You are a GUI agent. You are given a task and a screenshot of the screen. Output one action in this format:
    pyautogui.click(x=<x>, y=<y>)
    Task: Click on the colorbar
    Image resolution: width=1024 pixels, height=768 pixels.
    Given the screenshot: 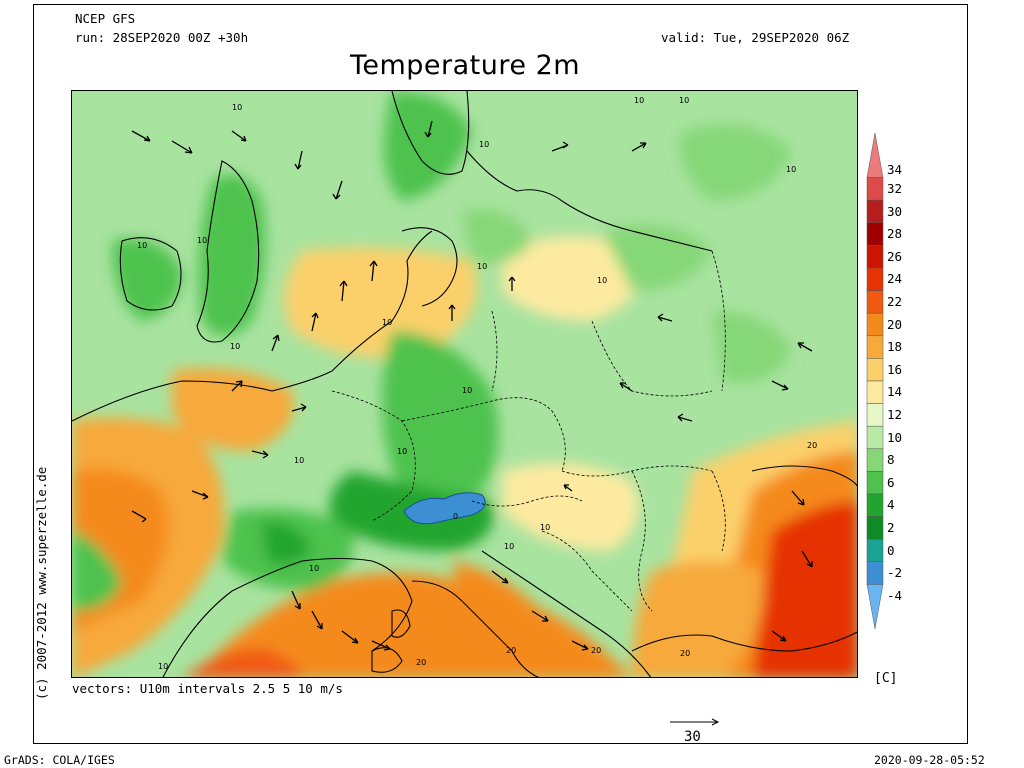 What is the action you would take?
    pyautogui.click(x=875, y=381)
    